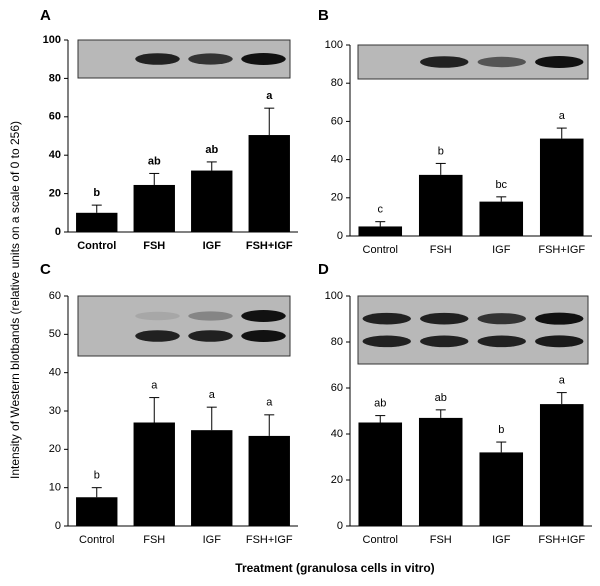 The width and height of the screenshot is (600, 586). I want to click on panel-label: A, so click(45, 15).